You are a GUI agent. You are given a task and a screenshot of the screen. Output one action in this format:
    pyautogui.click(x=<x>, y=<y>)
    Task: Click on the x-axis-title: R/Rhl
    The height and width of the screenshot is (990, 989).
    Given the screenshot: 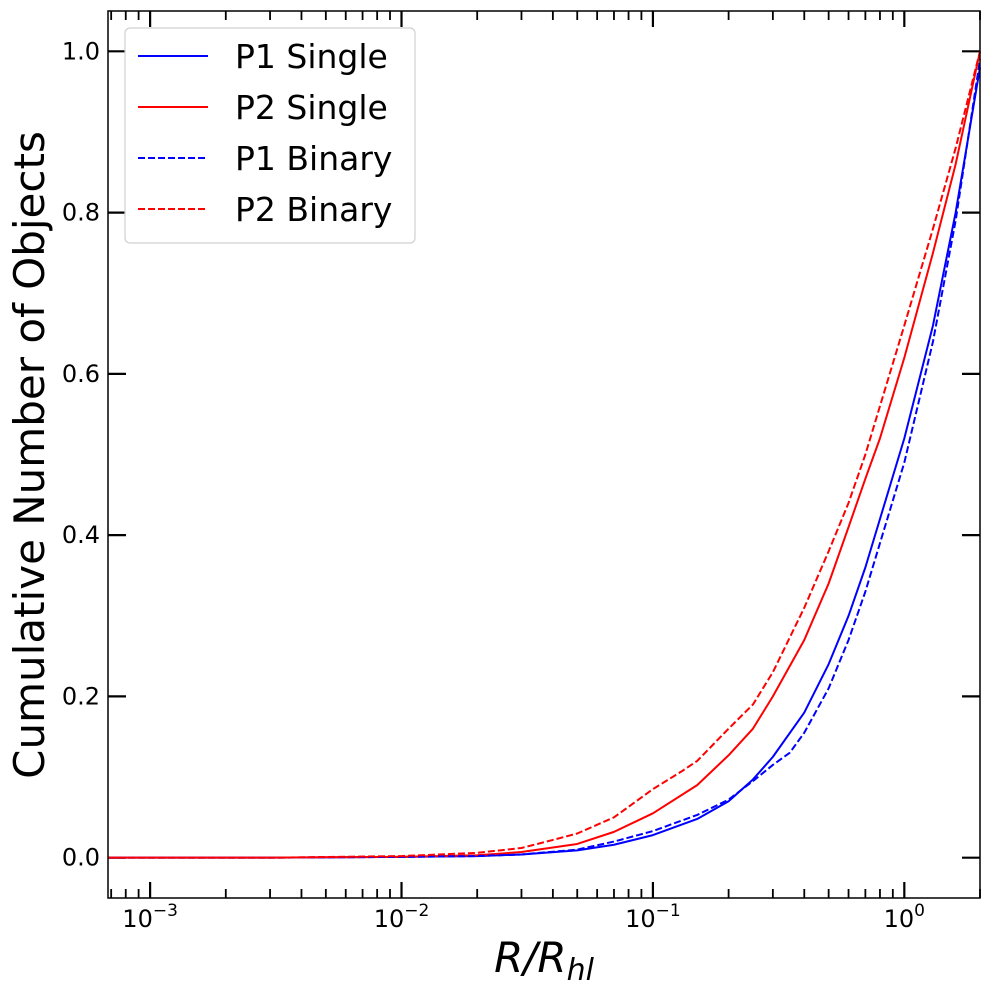 What is the action you would take?
    pyautogui.click(x=544, y=960)
    